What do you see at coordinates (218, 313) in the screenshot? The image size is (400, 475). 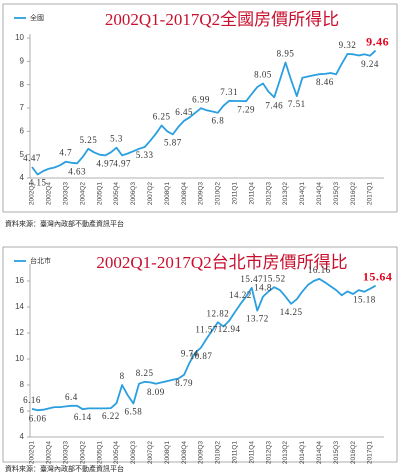 I see `data-label: 12.82` at bounding box center [218, 313].